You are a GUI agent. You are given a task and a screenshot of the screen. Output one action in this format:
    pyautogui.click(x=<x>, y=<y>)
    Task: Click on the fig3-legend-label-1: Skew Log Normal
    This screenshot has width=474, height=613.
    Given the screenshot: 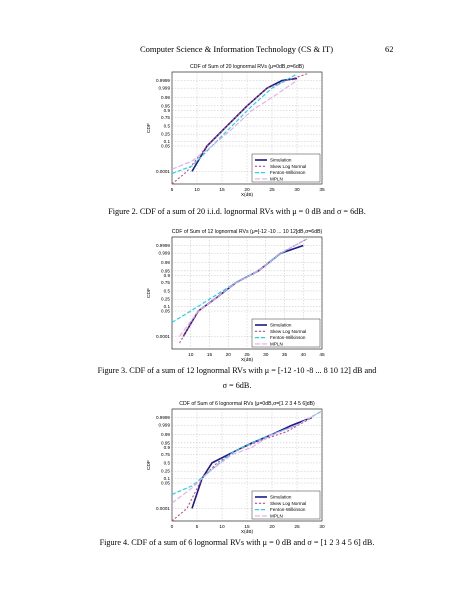 What is the action you would take?
    pyautogui.click(x=288, y=331)
    